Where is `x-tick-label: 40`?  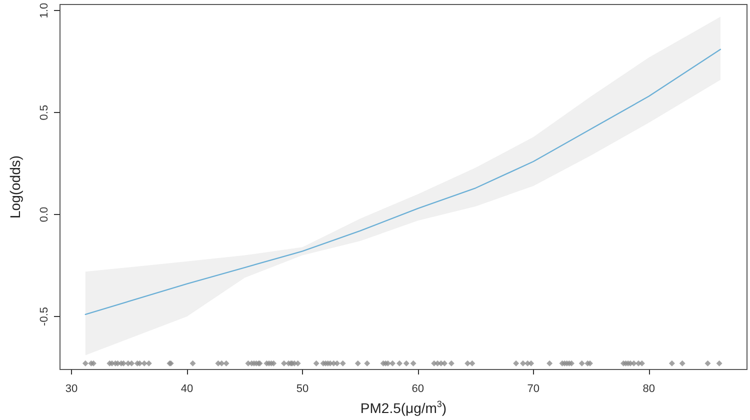
x-tick-label: 40 is located at coordinates (187, 389).